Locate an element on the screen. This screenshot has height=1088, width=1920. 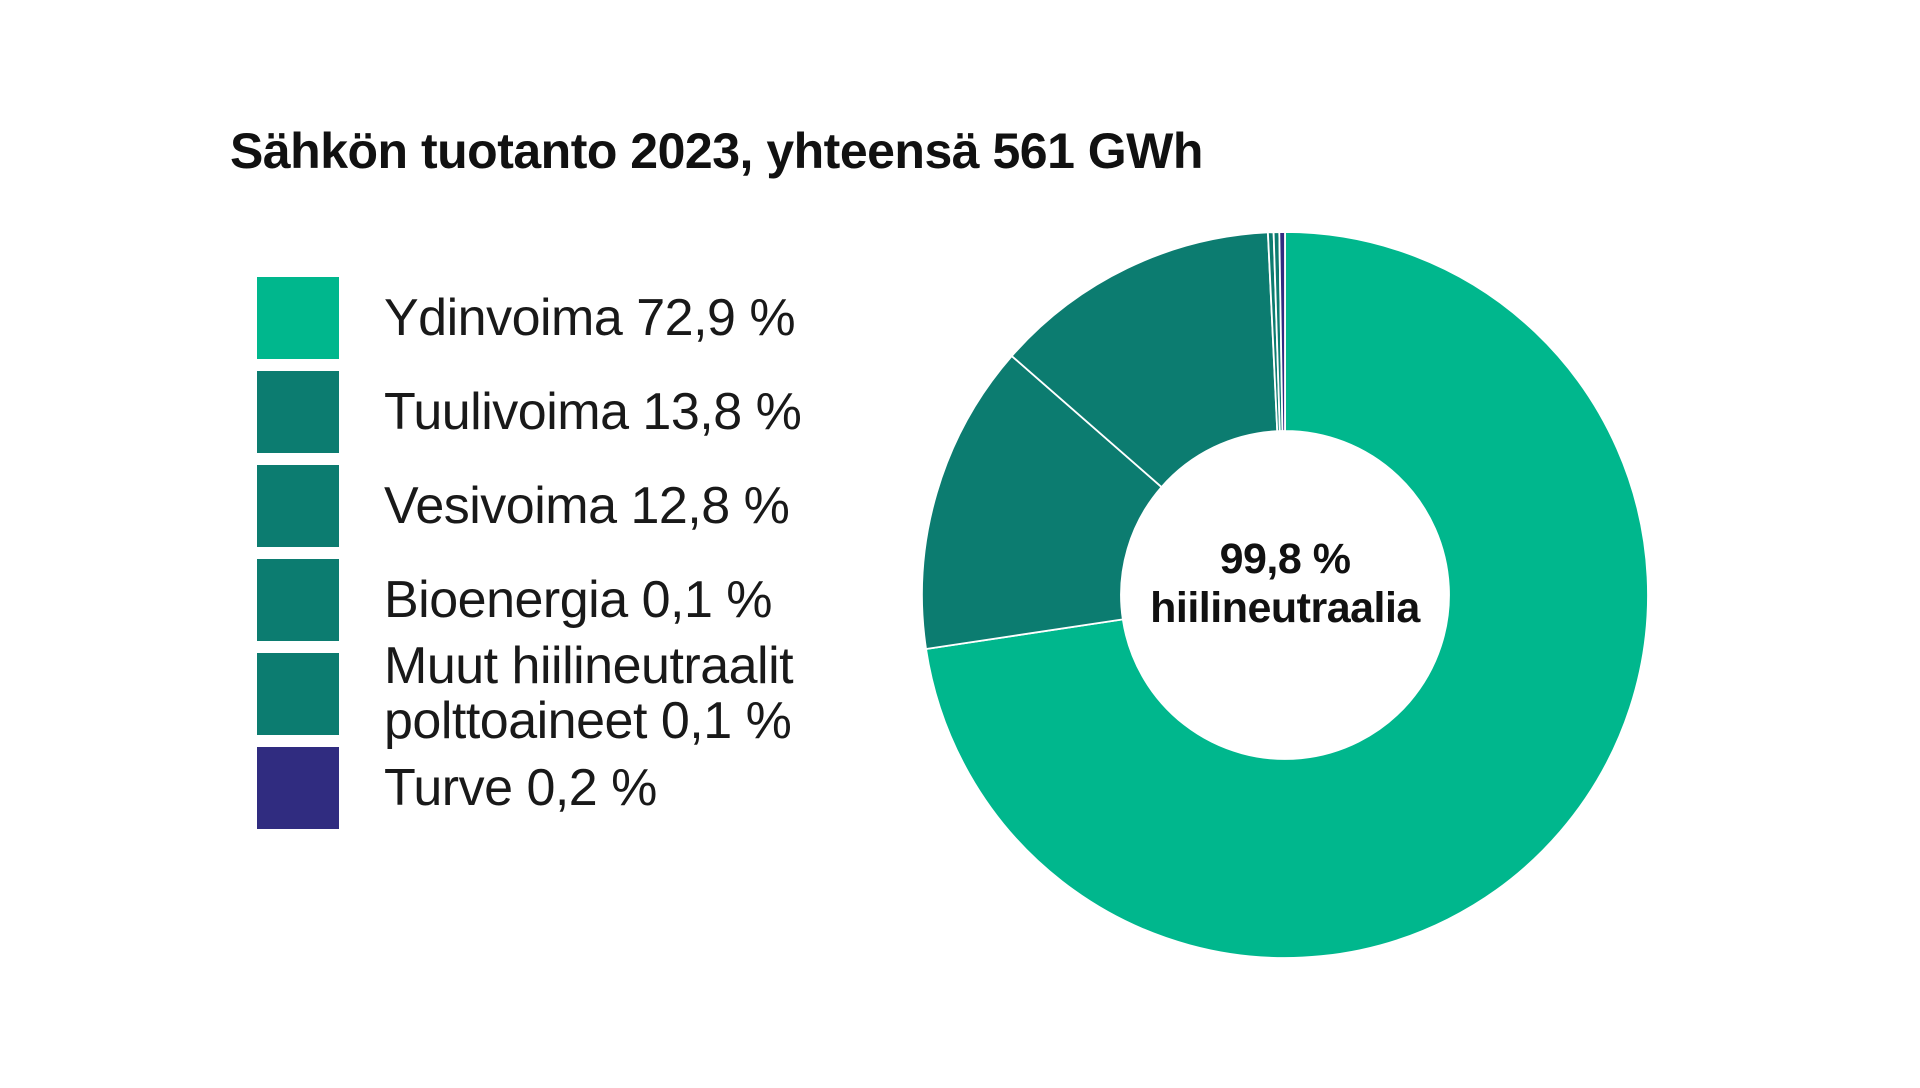
legend-item-turve: Turve 0,2 % is located at coordinates (457, 788).